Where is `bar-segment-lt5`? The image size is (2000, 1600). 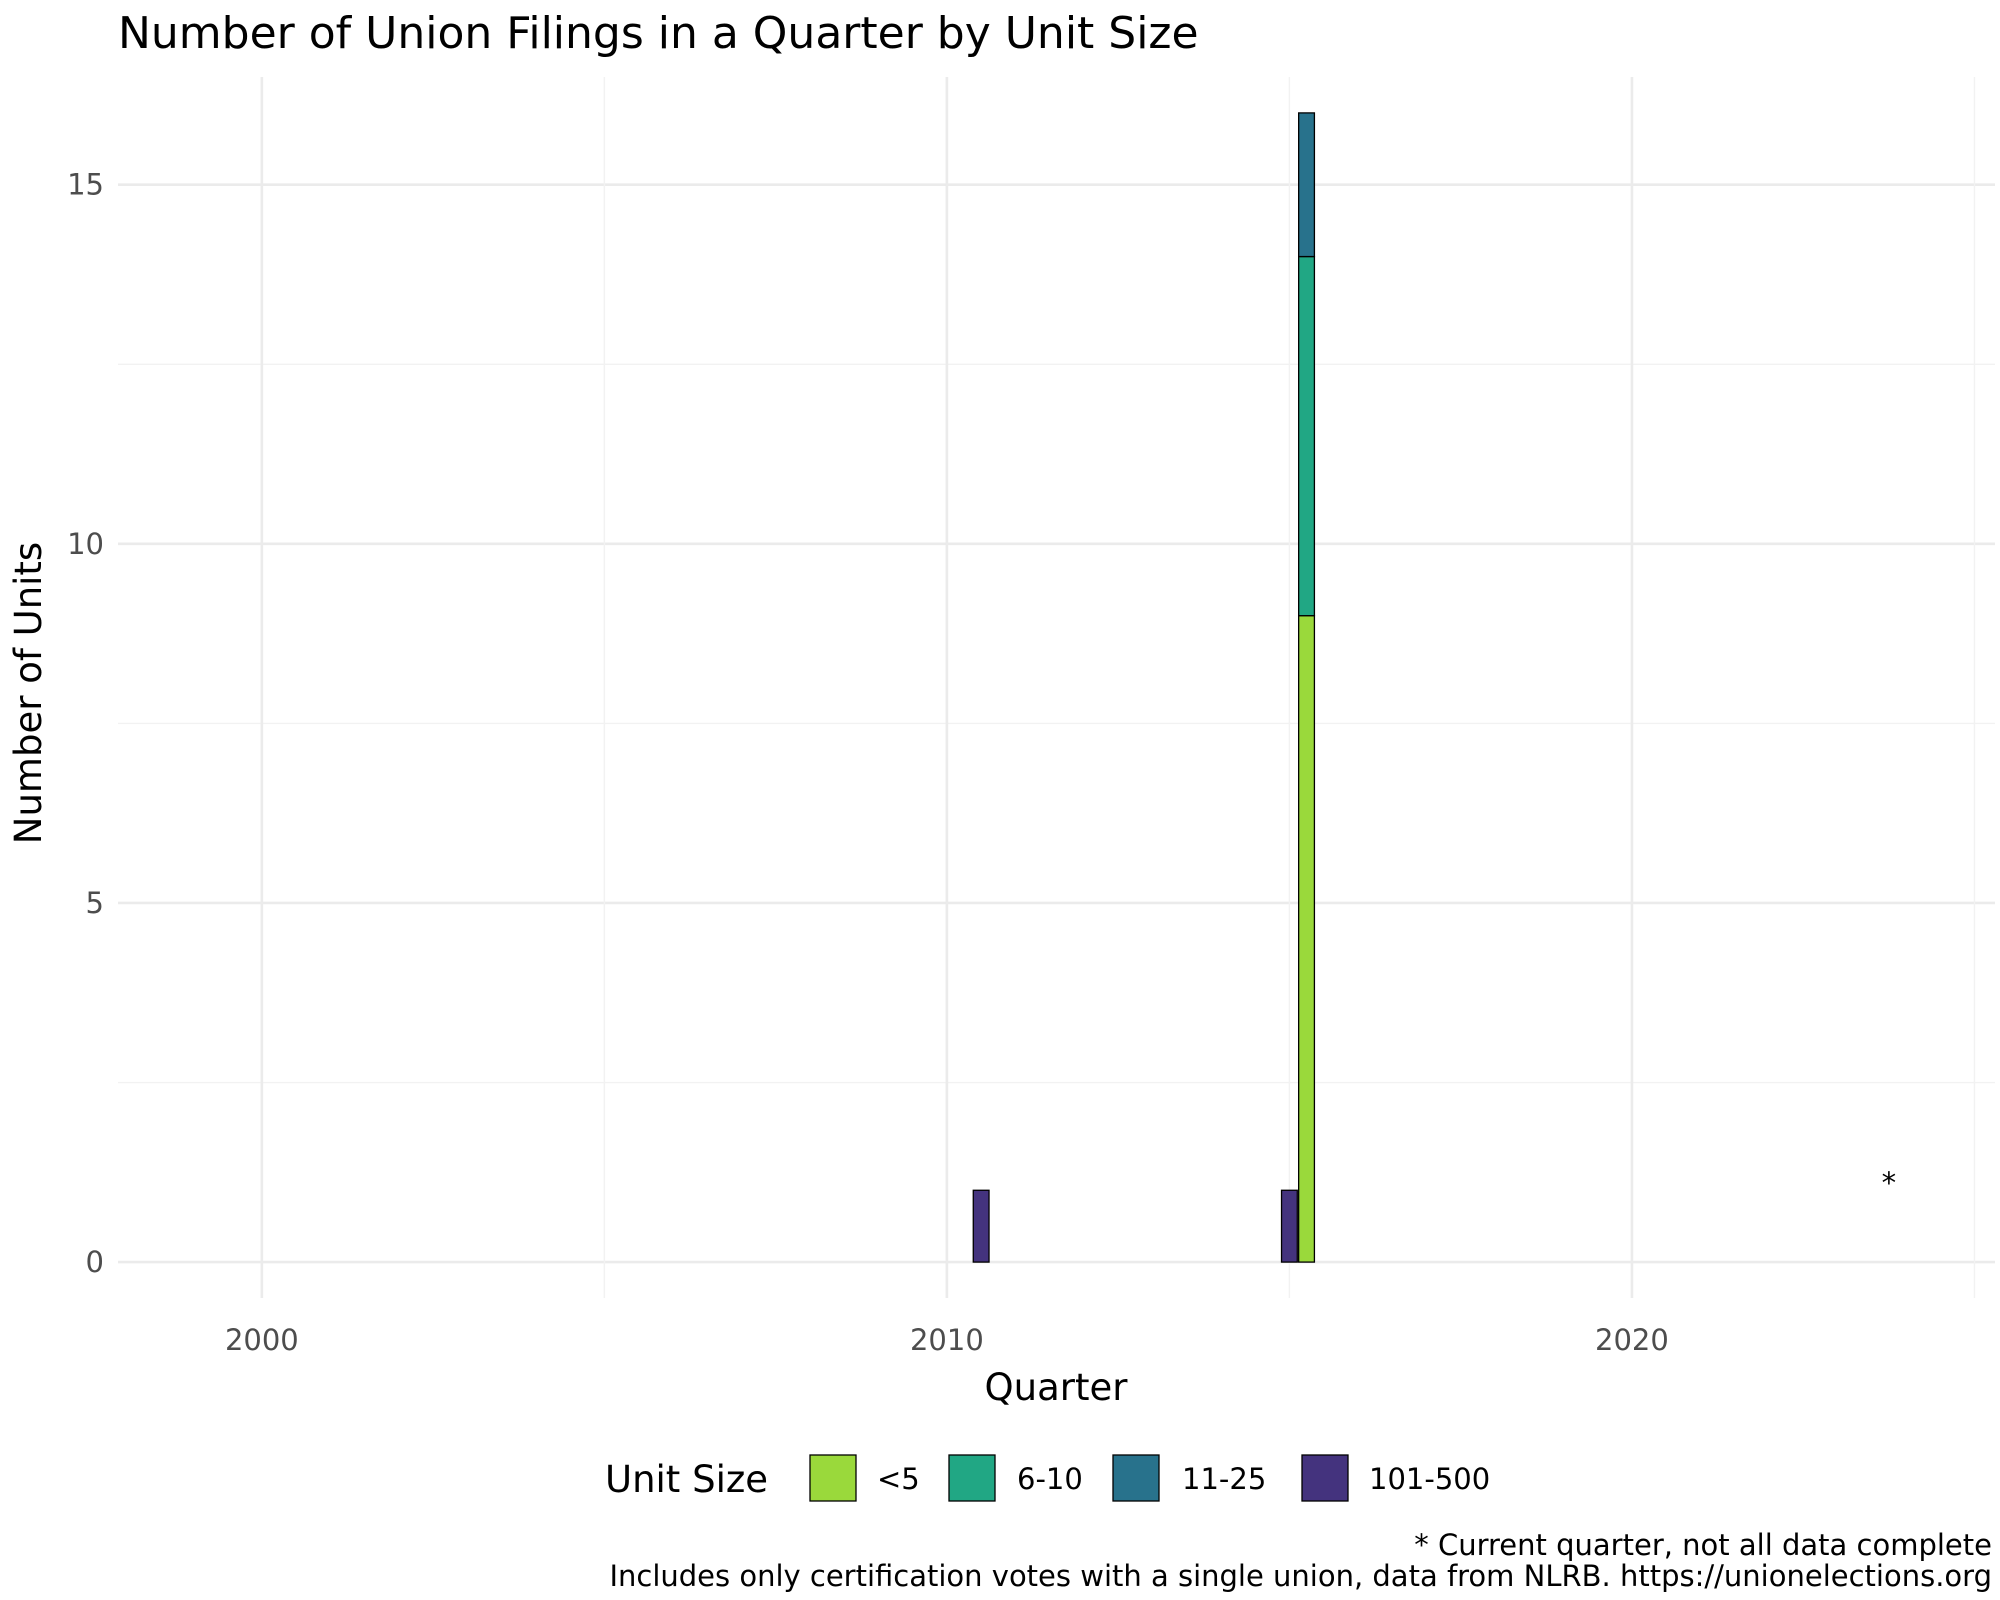
bar-segment-lt5 is located at coordinates (1307, 939).